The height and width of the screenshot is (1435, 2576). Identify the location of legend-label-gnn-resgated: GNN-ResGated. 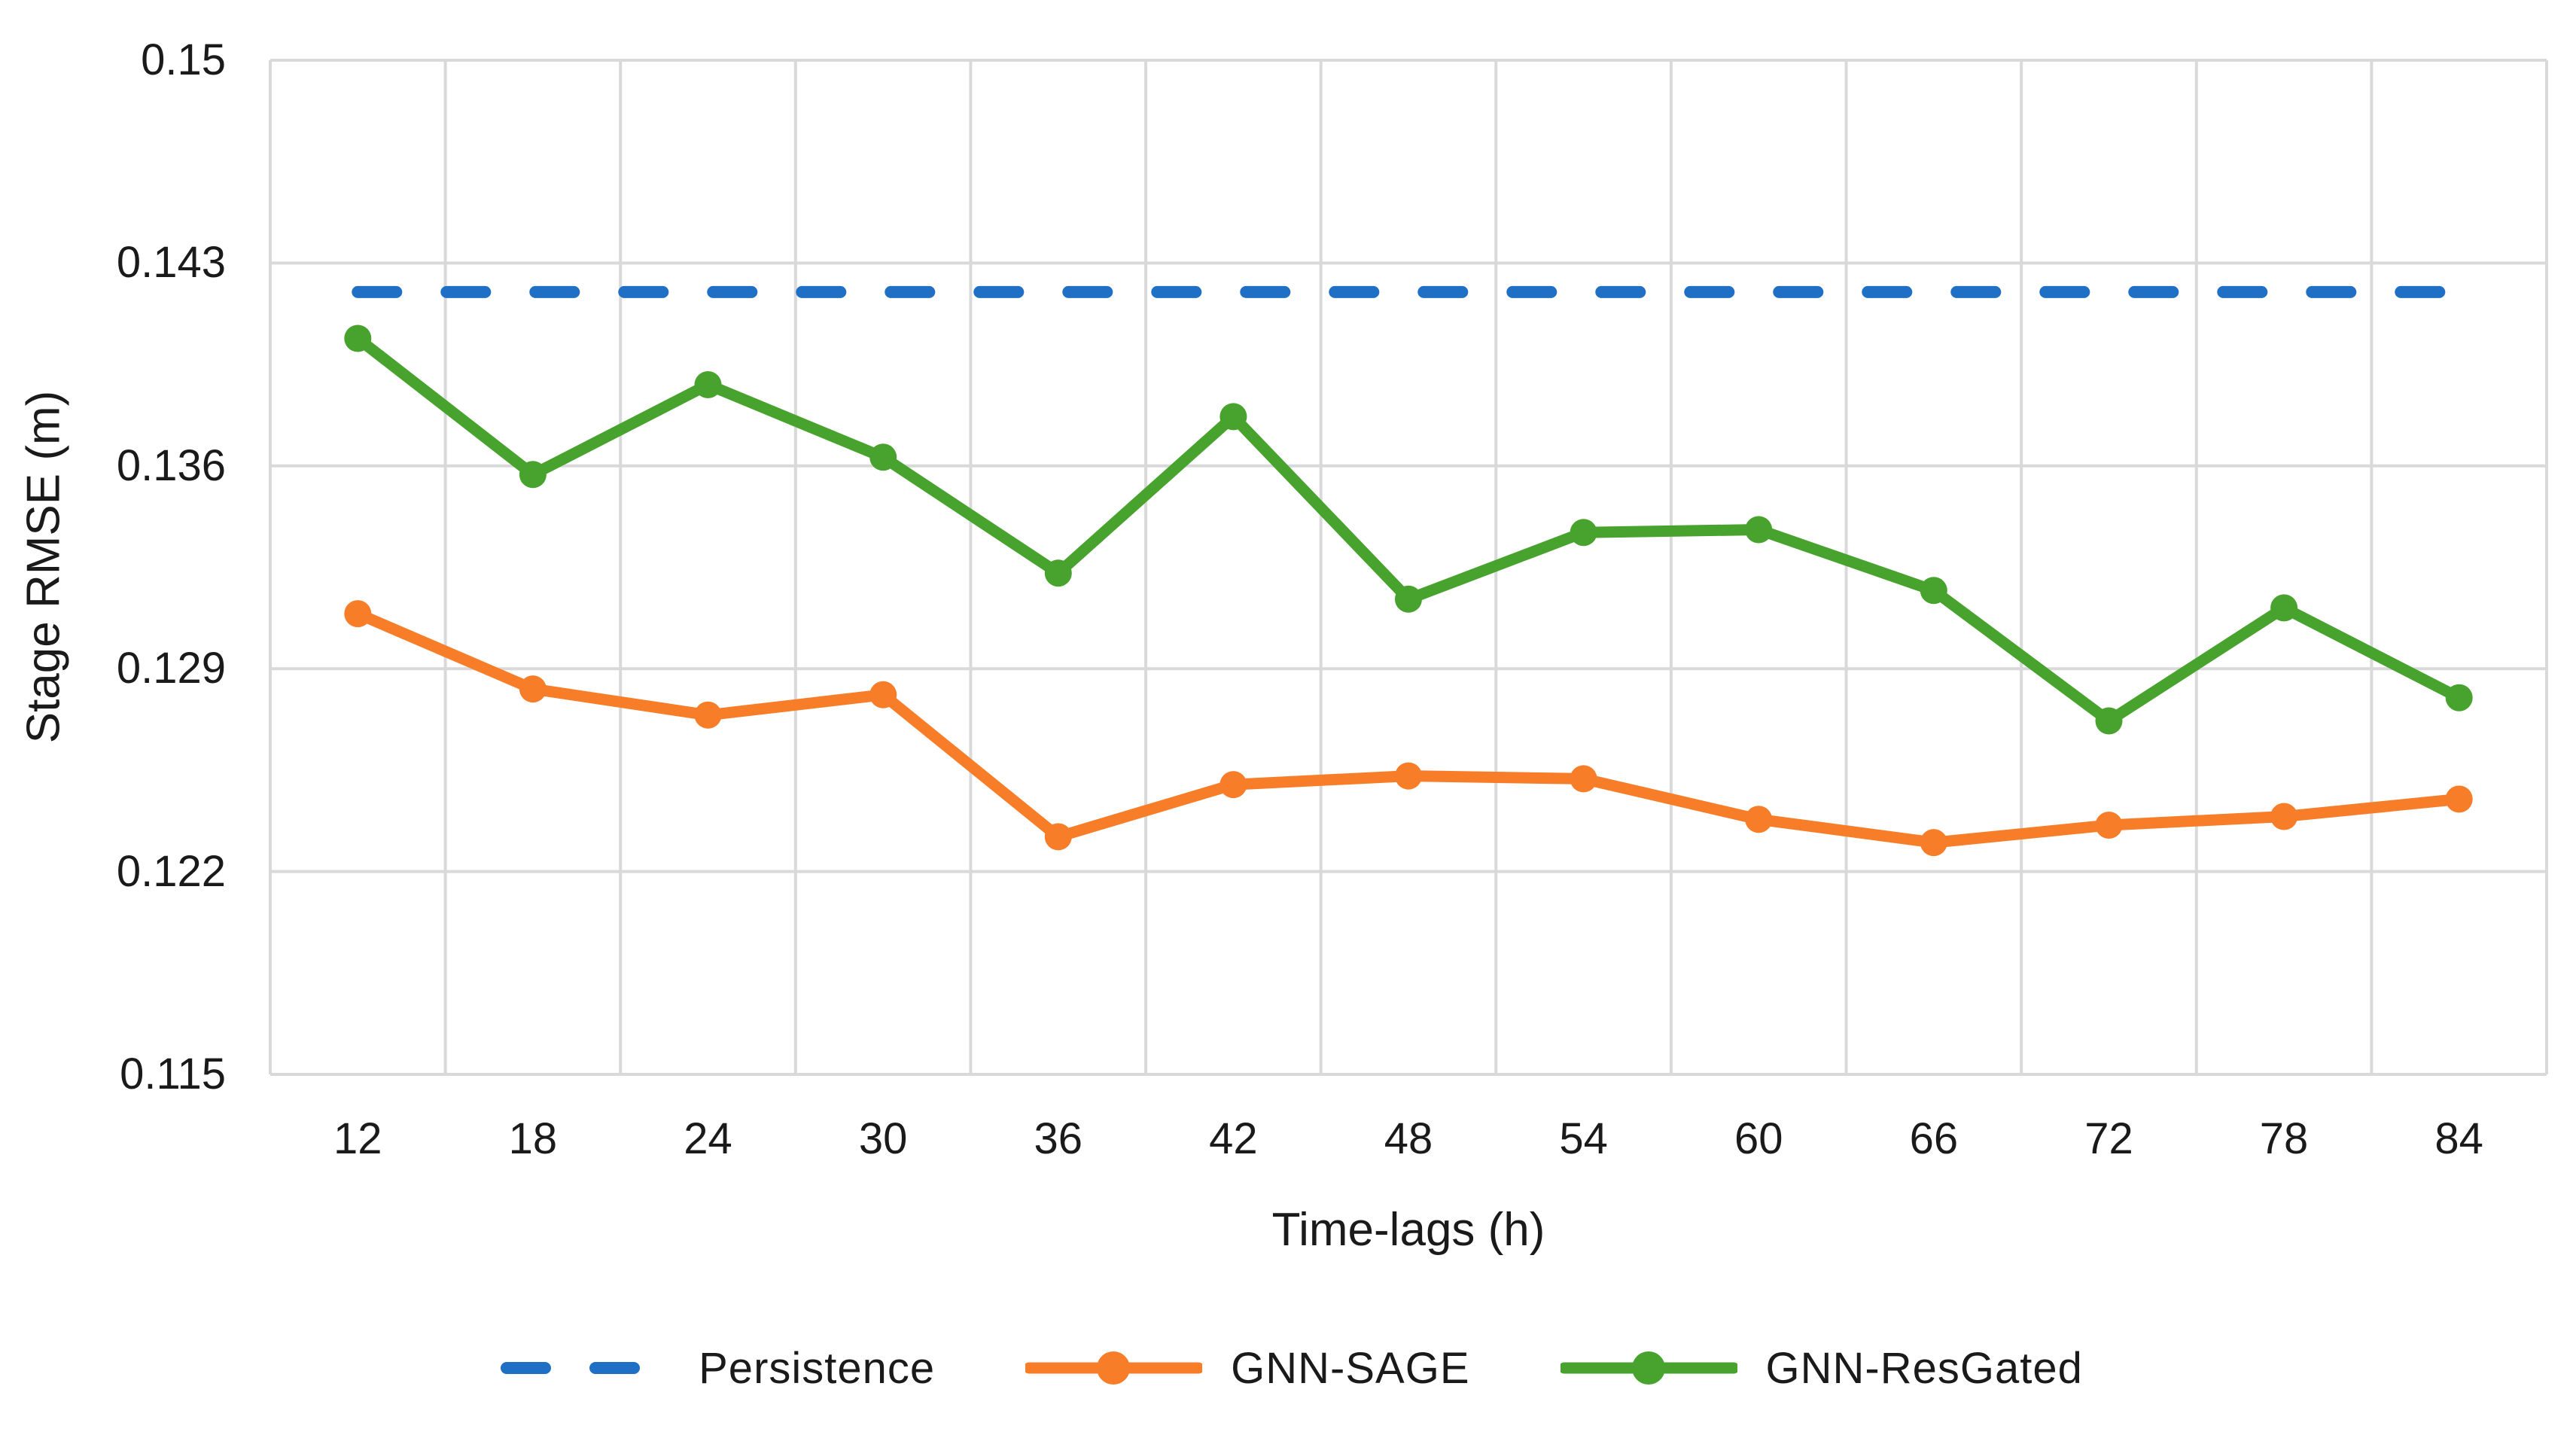
(1924, 1368).